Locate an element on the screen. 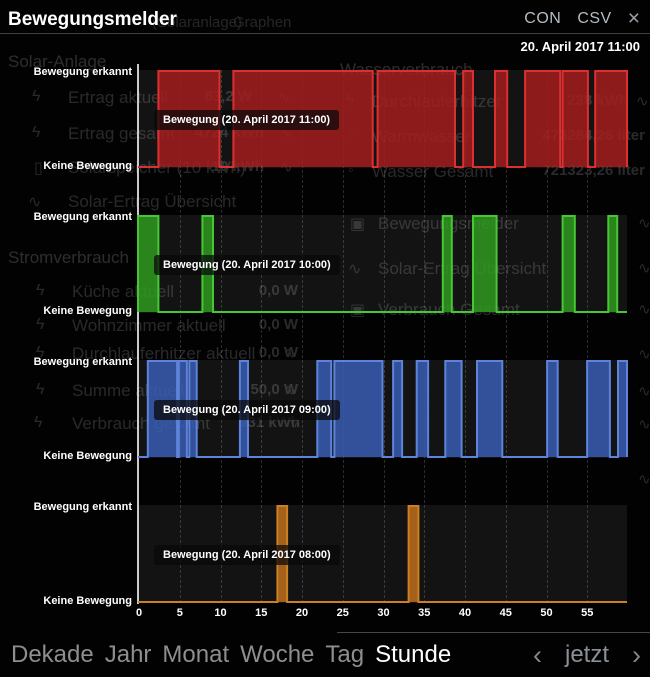 The width and height of the screenshot is (650, 677). x-axis: 0 5 10 15 20 25 30 35 40 45 50 55 is located at coordinates (325, 615).